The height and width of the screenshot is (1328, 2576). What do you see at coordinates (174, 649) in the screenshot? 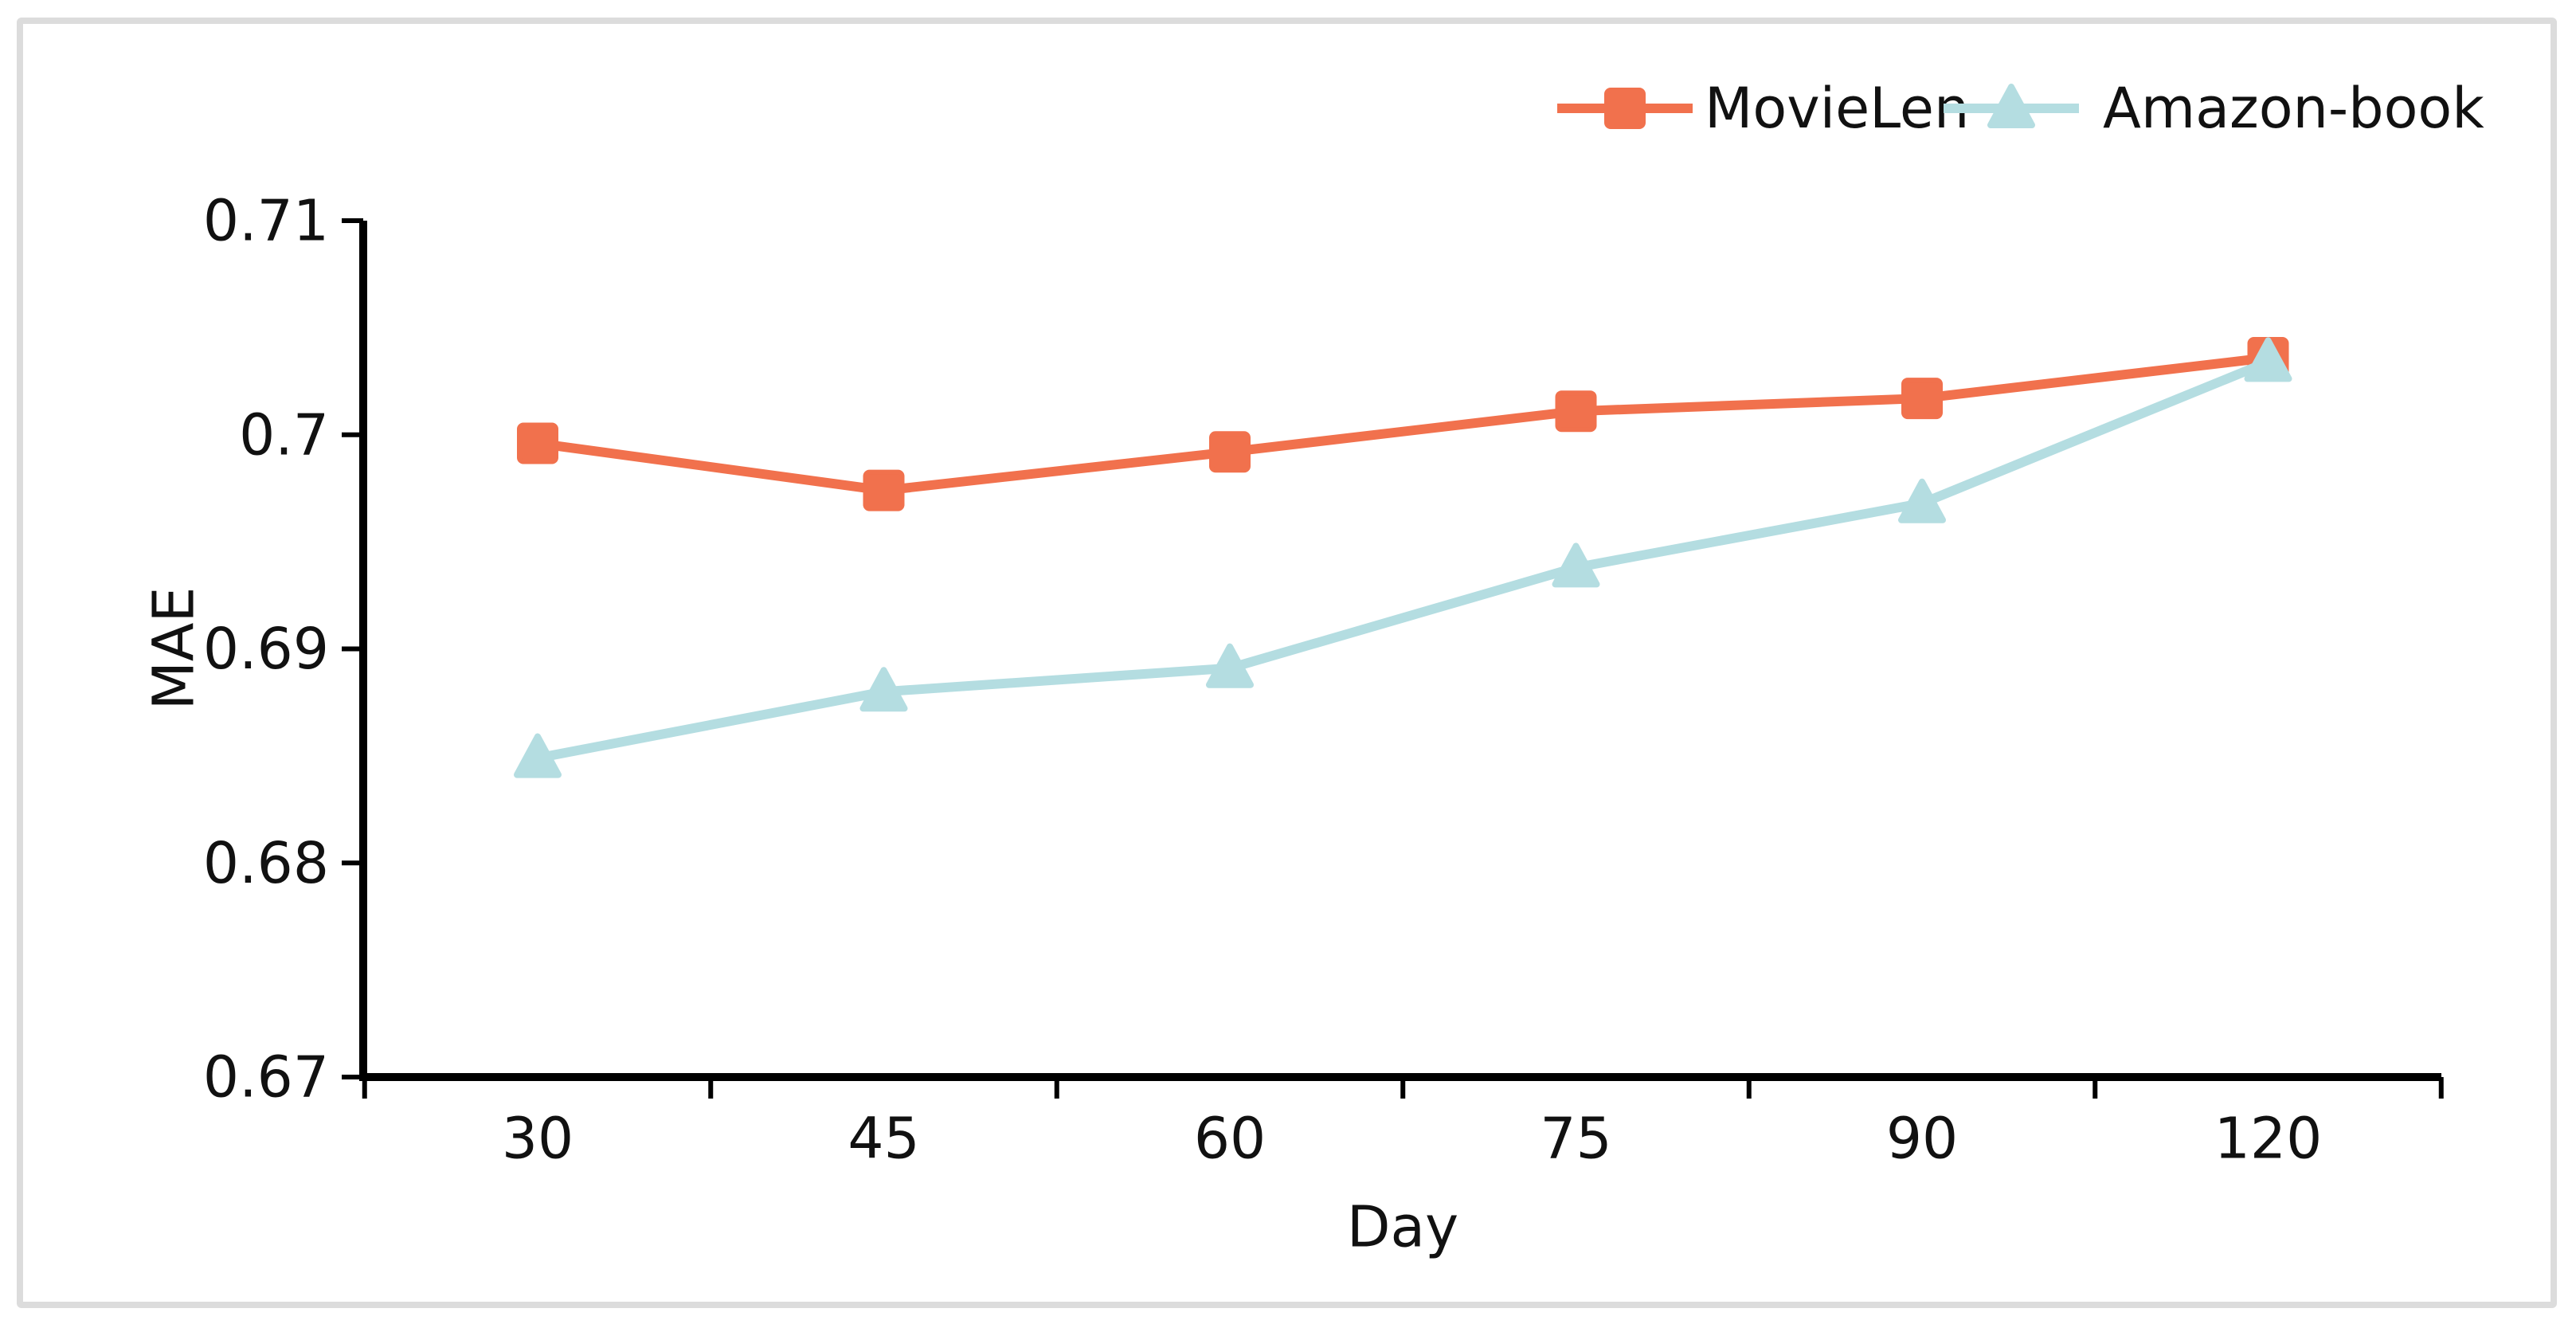
I see `y-axis-title: MAE` at bounding box center [174, 649].